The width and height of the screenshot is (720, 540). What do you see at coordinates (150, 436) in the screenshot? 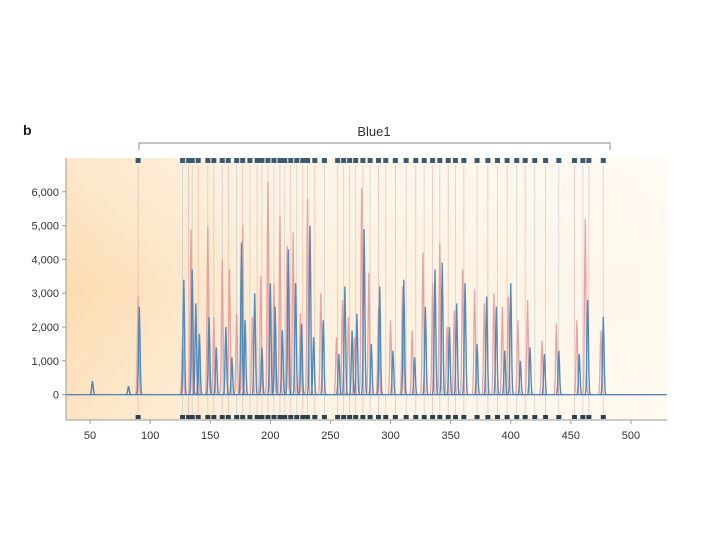
I see `x-tick-label: 100` at bounding box center [150, 436].